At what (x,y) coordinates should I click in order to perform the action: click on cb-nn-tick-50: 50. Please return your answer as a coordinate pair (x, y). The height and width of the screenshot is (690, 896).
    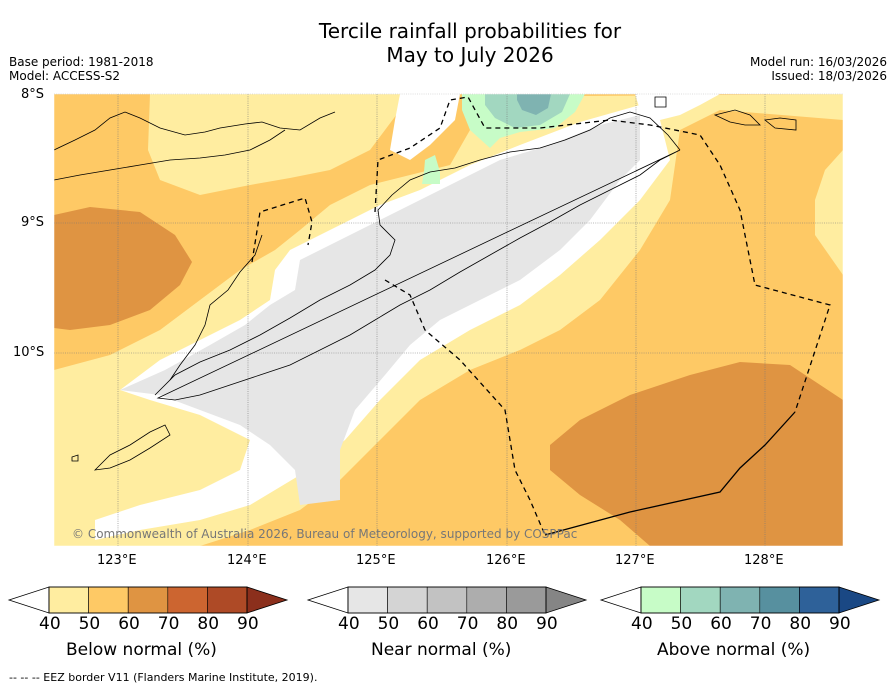
    Looking at the image, I should click on (388, 624).